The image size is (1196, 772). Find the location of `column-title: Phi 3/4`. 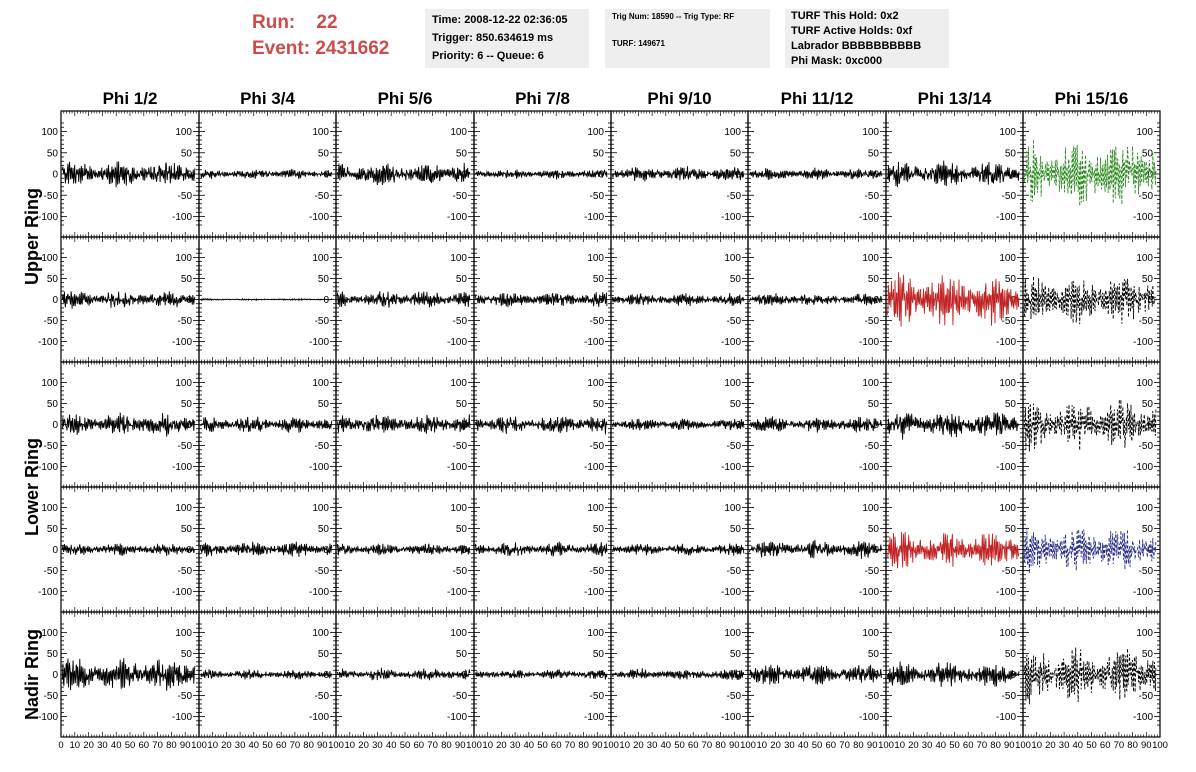

column-title: Phi 3/4 is located at coordinates (267, 98).